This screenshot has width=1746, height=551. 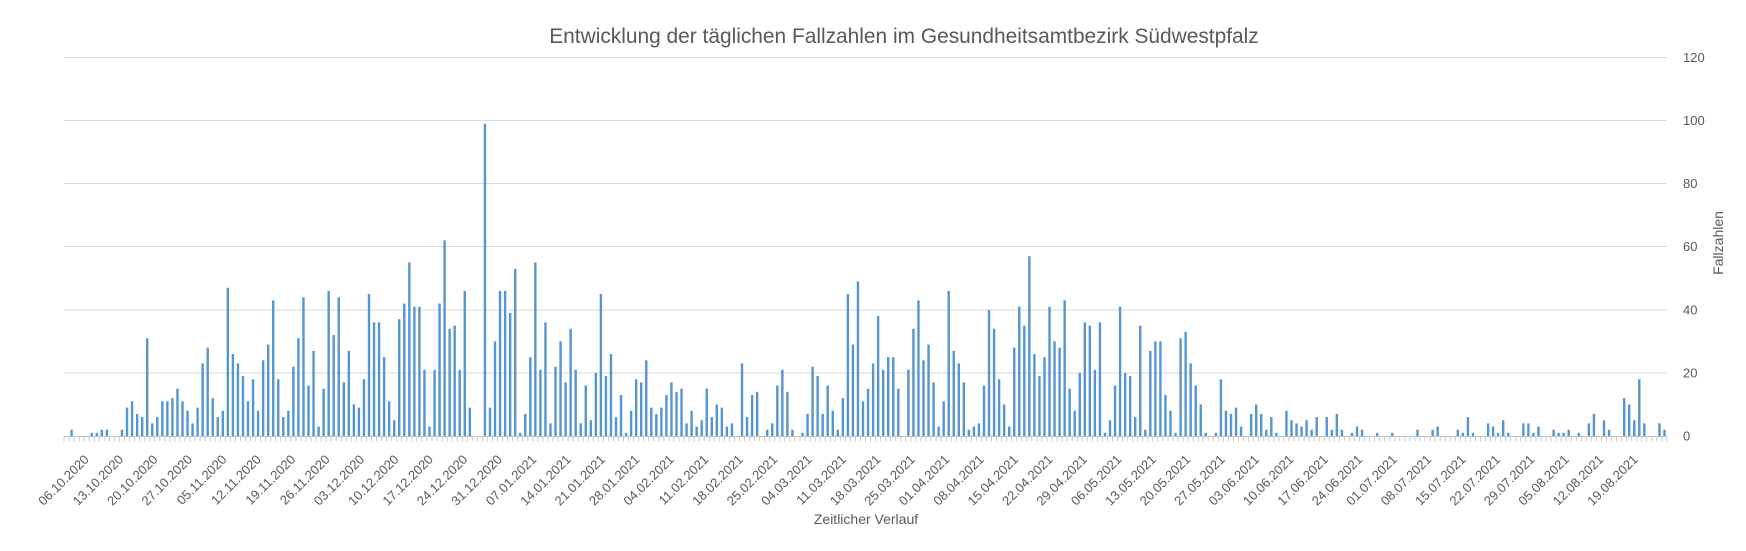 I want to click on svg-text: 100, so click(x=1694, y=120).